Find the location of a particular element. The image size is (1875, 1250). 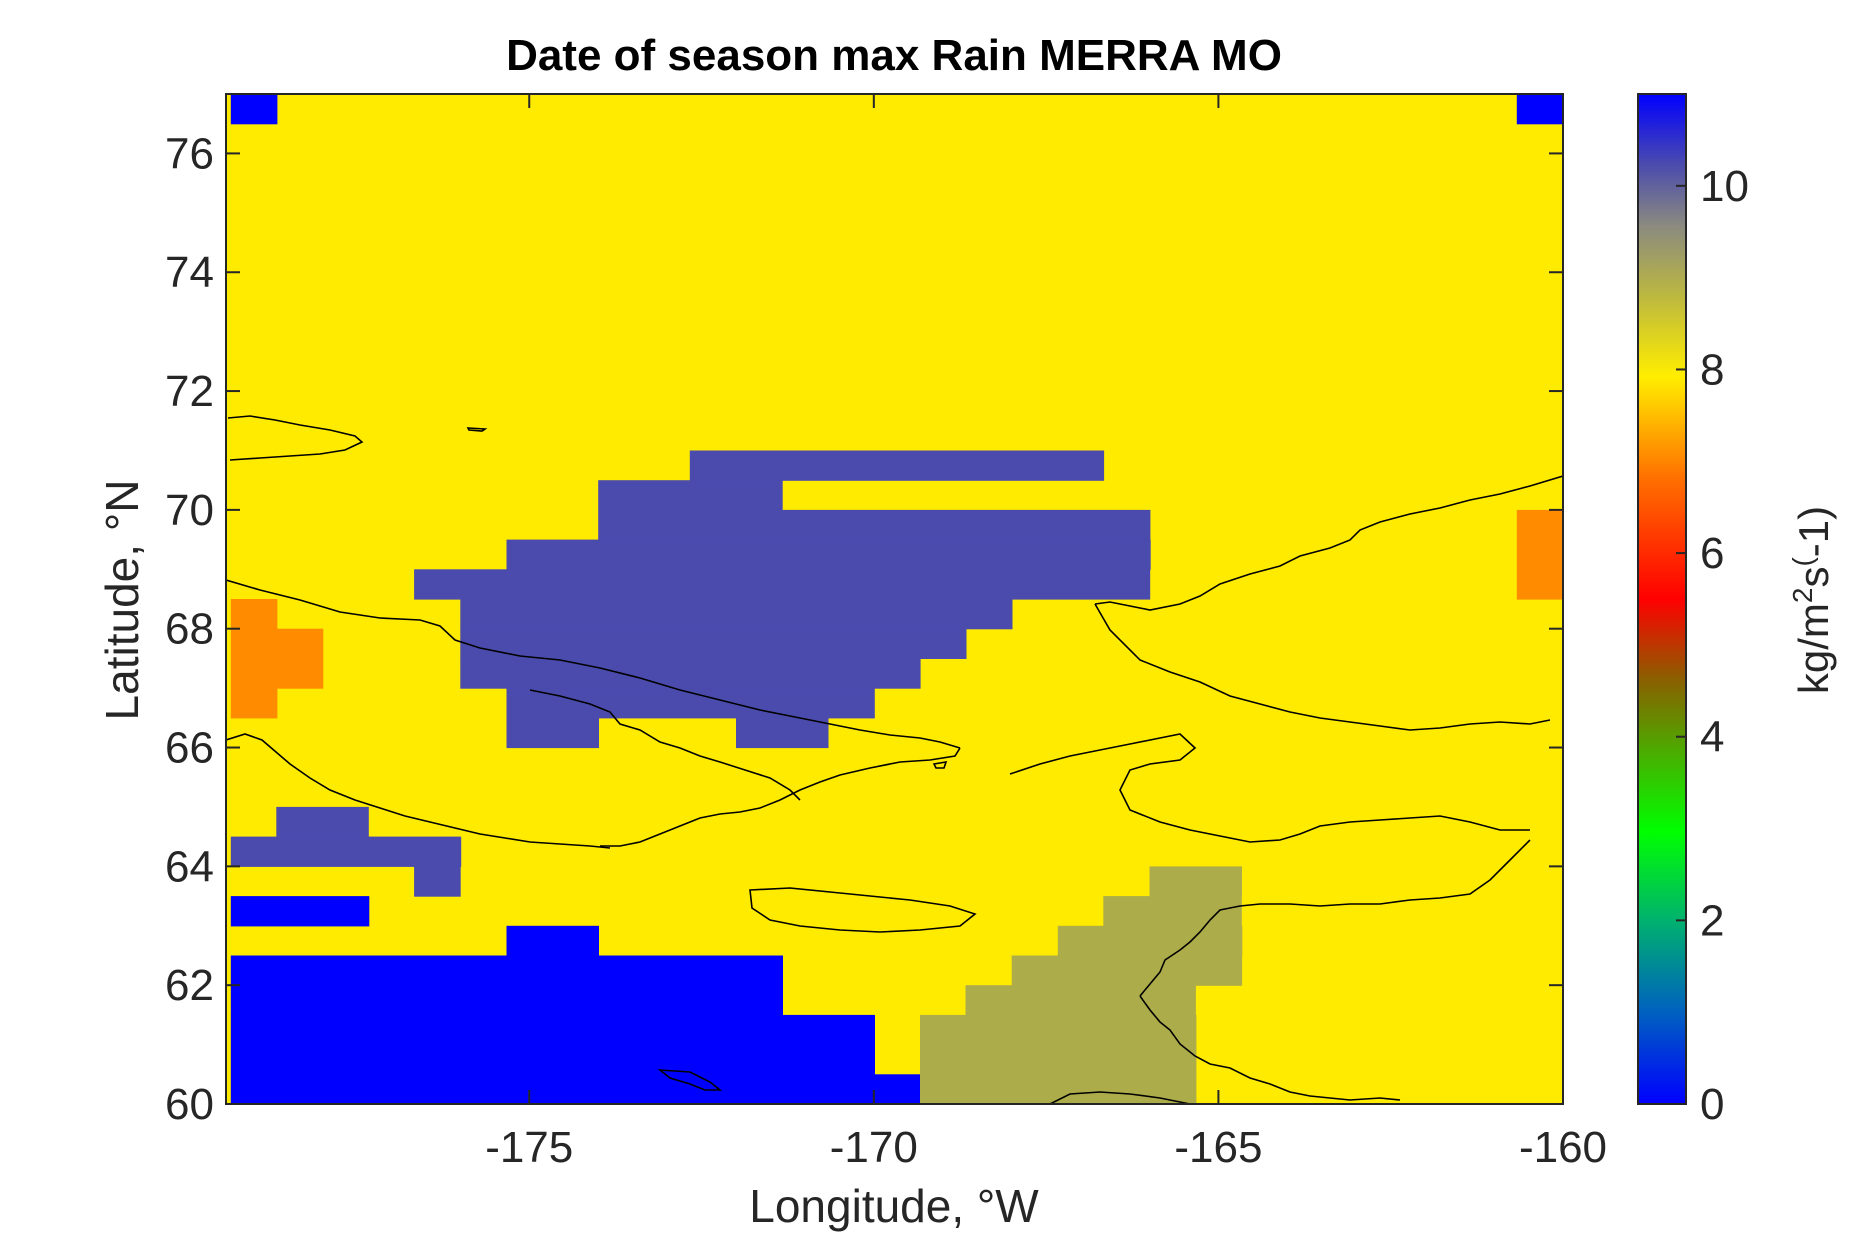

coastline-alaska-north is located at coordinates (1328, 543).